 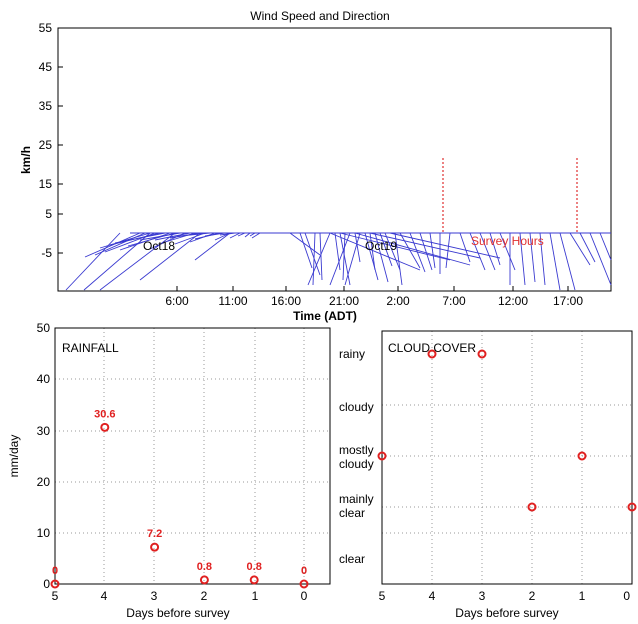 What do you see at coordinates (505, 596) in the screenshot?
I see `cloud-x-ticks: 5 4 3 2 1 0` at bounding box center [505, 596].